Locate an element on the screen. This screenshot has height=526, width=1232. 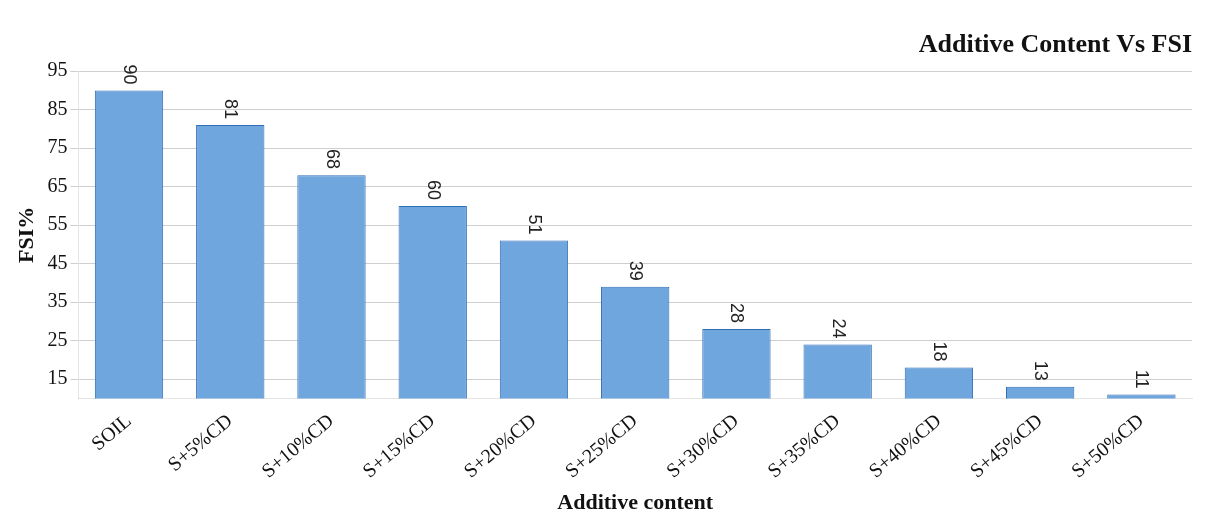
data-label: 11 is located at coordinates (1142, 379).